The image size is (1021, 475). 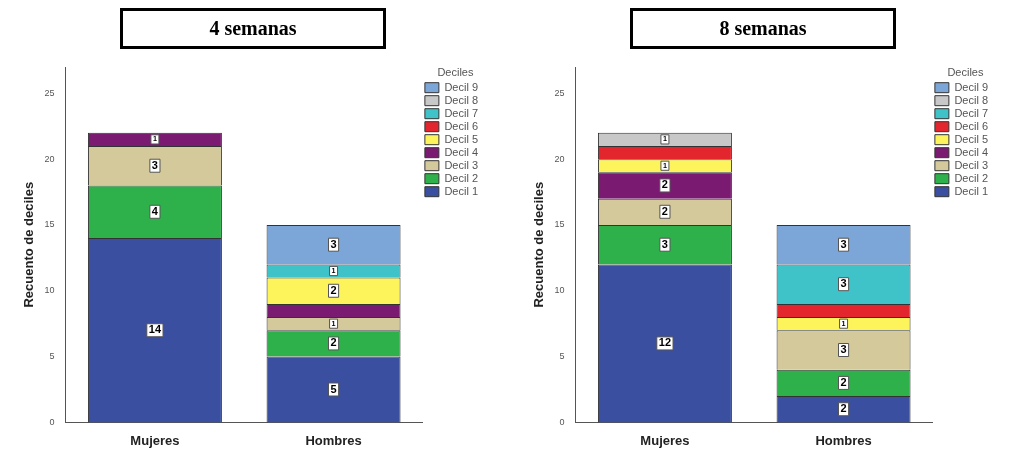 I want to click on data-label: 14, so click(x=155, y=329).